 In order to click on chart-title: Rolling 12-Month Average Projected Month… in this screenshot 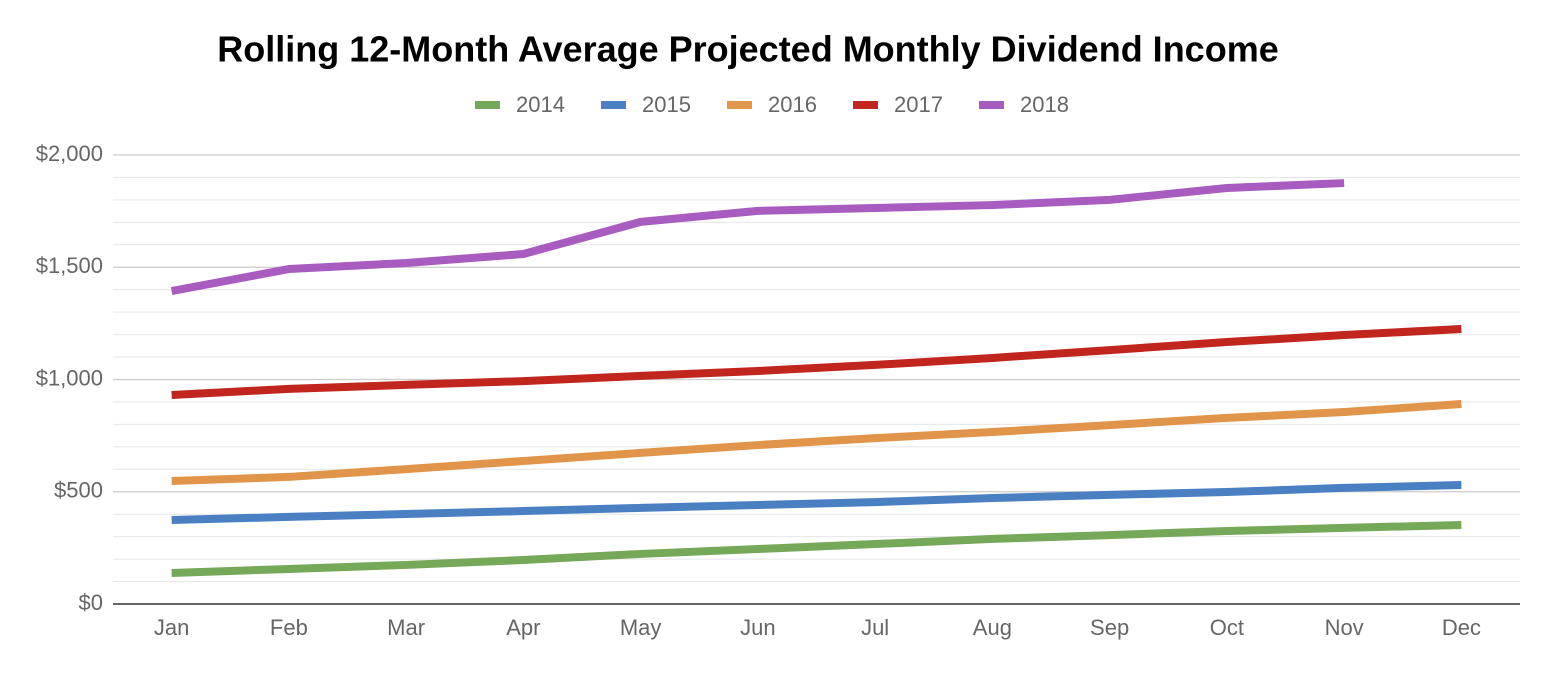, I will do `click(747, 49)`.